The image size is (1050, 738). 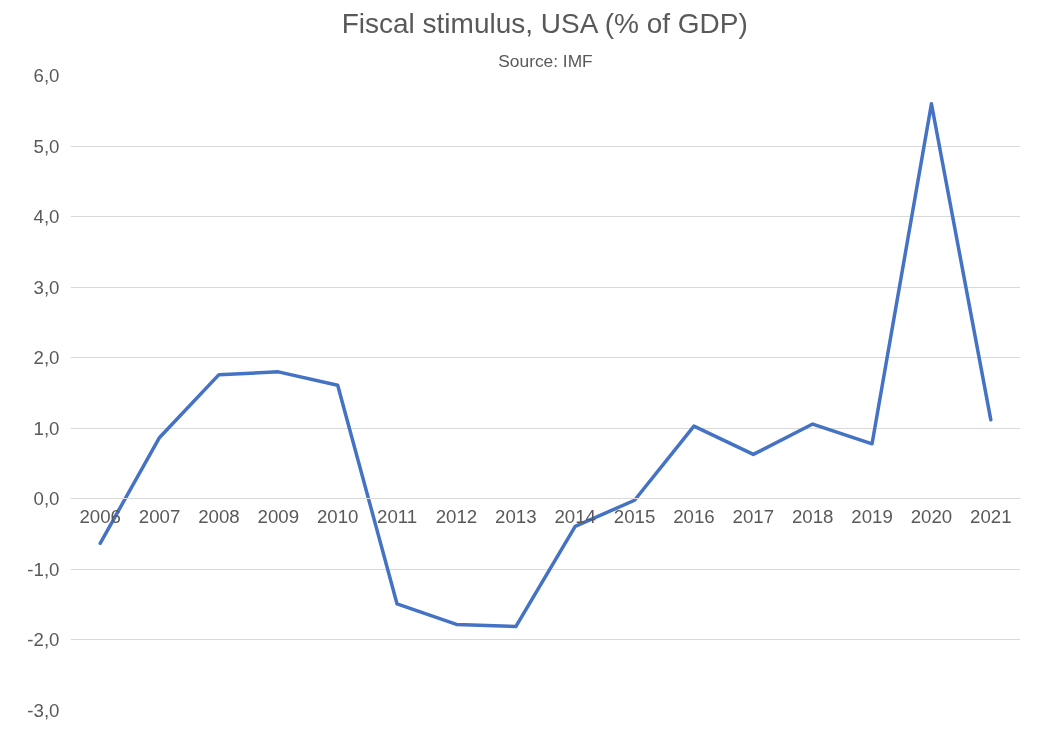 What do you see at coordinates (46, 428) in the screenshot?
I see `y-tick-label: 1,0` at bounding box center [46, 428].